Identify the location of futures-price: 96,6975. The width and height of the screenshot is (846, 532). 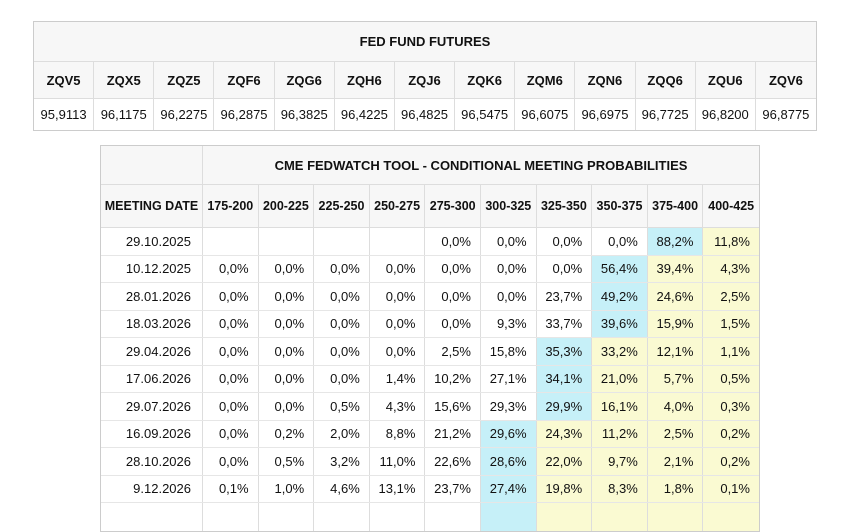
(605, 114).